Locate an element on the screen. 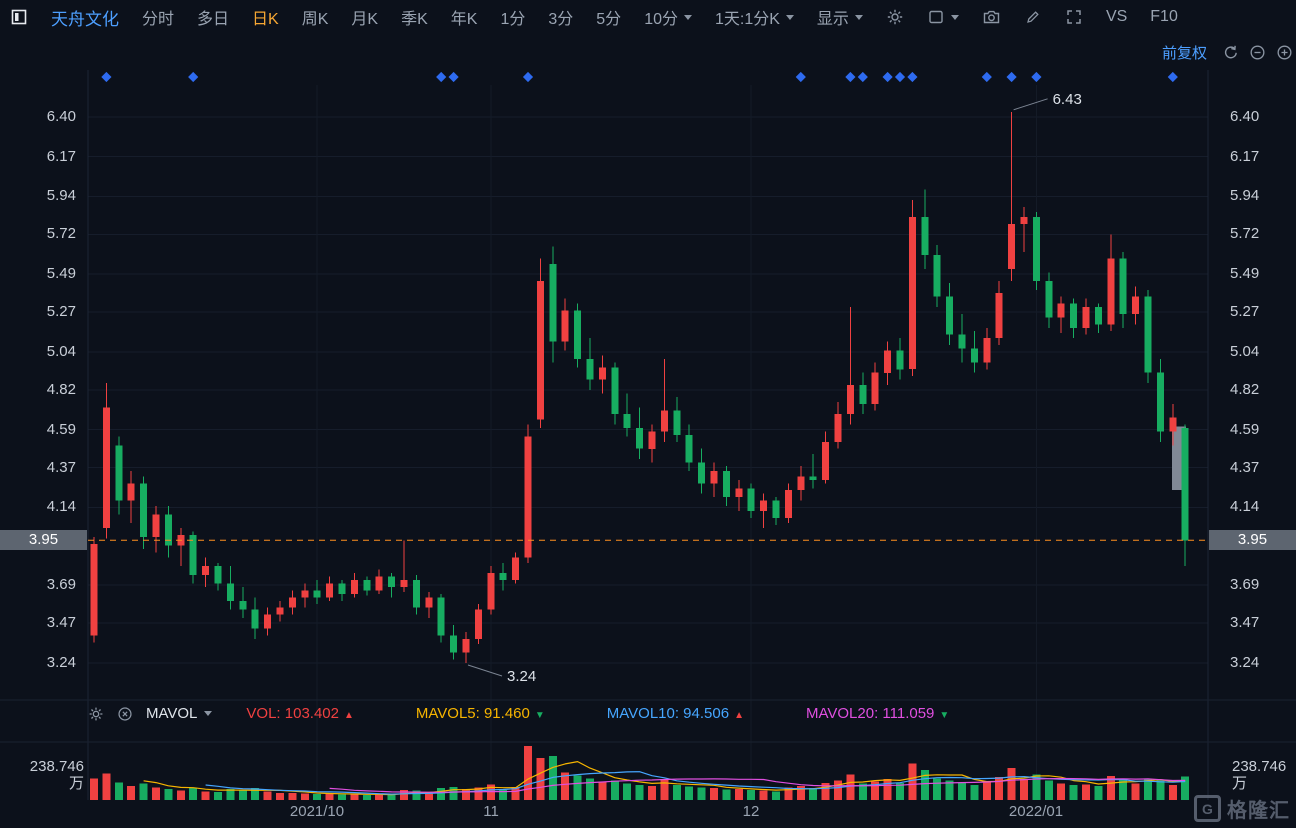 The image size is (1296, 828). gelonghui-watermark: G 格隆汇 is located at coordinates (1242, 808).